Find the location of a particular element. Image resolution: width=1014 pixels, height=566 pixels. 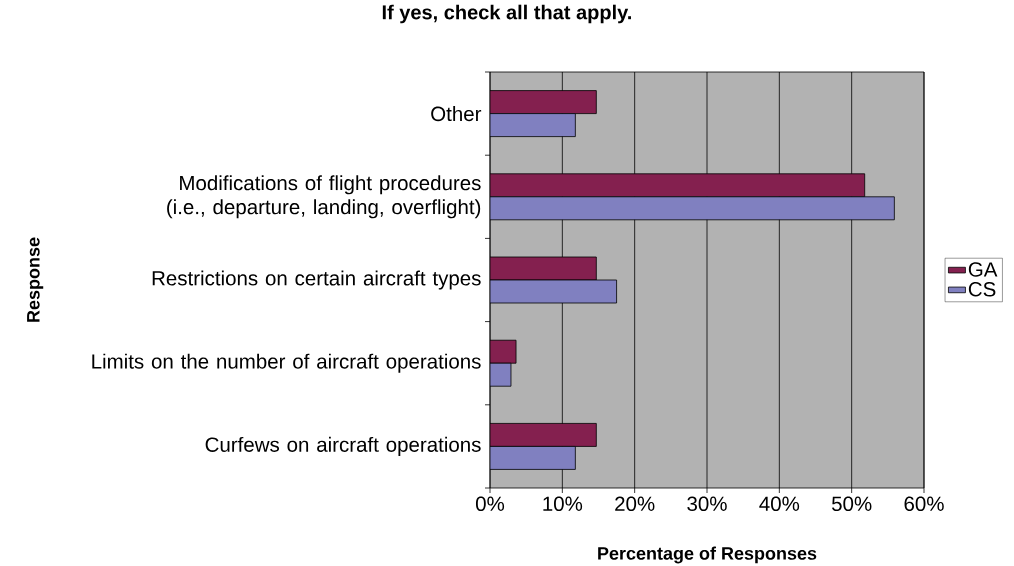

x-tick-label: 20% is located at coordinates (635, 504).